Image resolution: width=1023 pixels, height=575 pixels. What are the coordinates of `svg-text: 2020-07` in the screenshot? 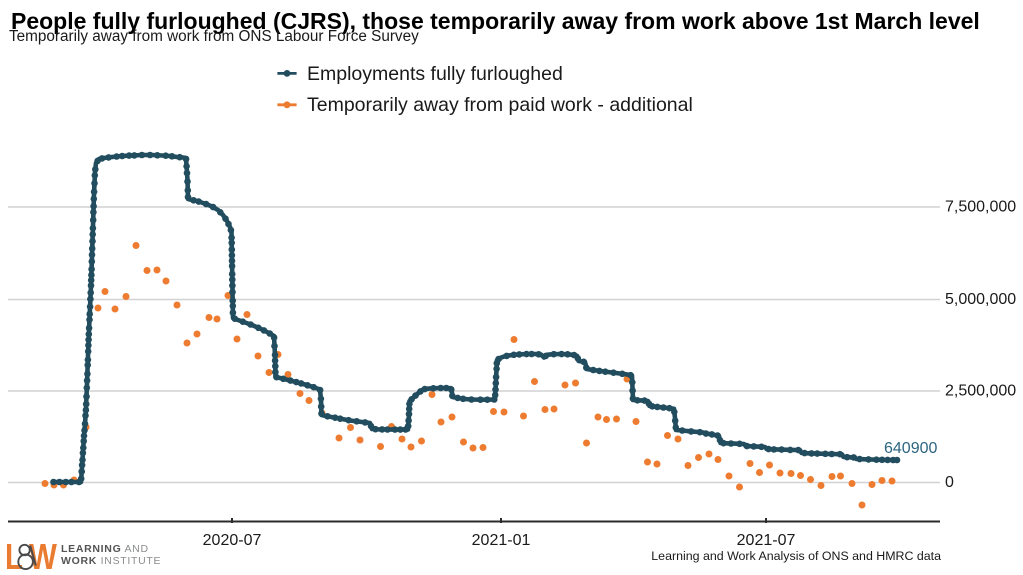 It's located at (232, 540).